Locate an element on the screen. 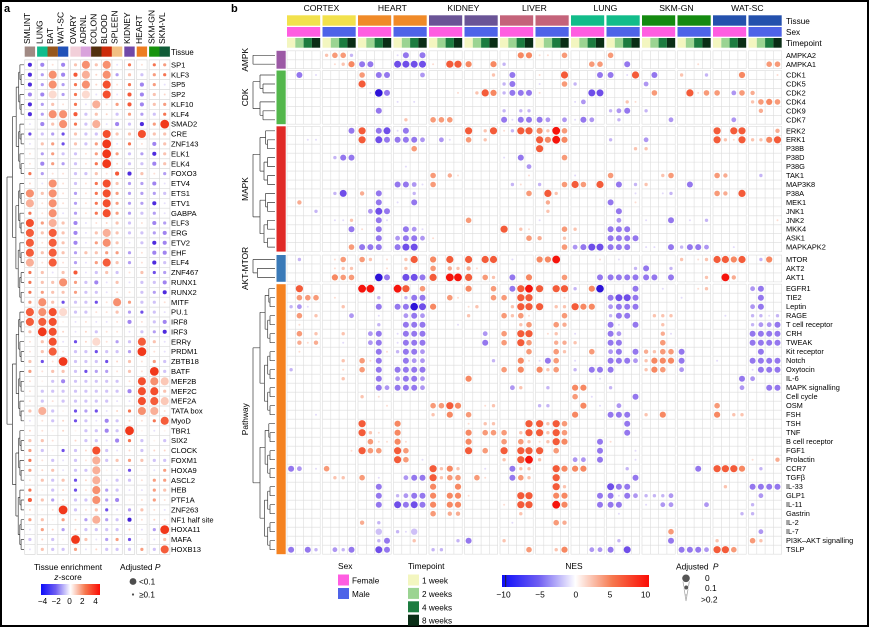 The height and width of the screenshot is (627, 869). svg-text: ETS1 is located at coordinates (180, 193).